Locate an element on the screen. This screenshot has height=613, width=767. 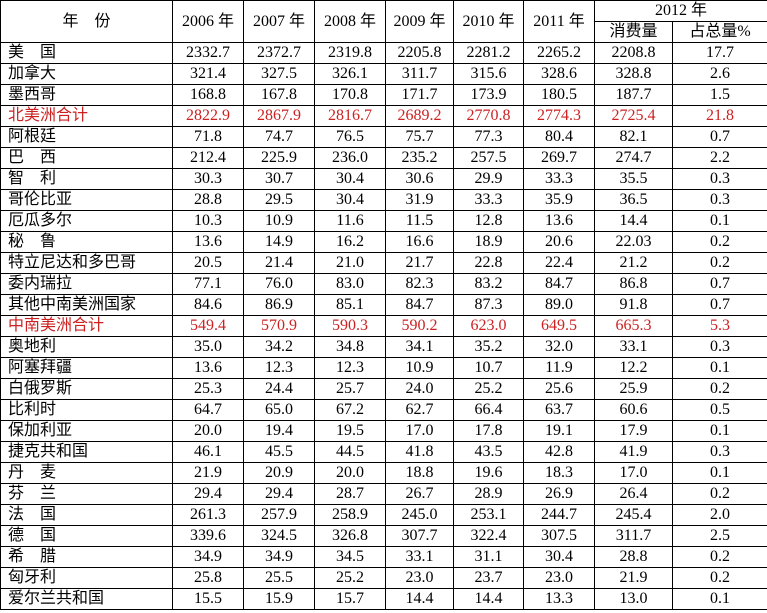
region-name-cell: 丹 麦 is located at coordinates (86, 473).